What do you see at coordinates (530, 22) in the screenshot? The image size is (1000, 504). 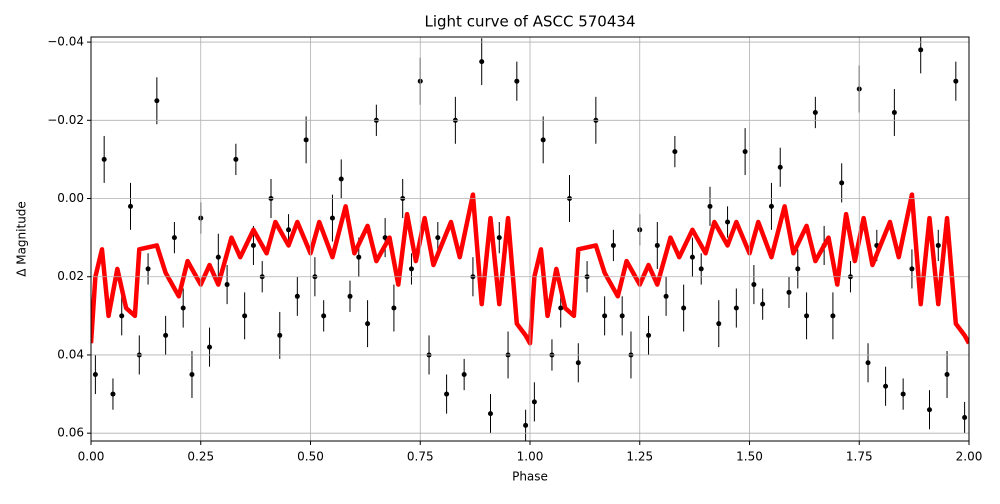 I see `chart-title: Light curve of ASCC 570434` at bounding box center [530, 22].